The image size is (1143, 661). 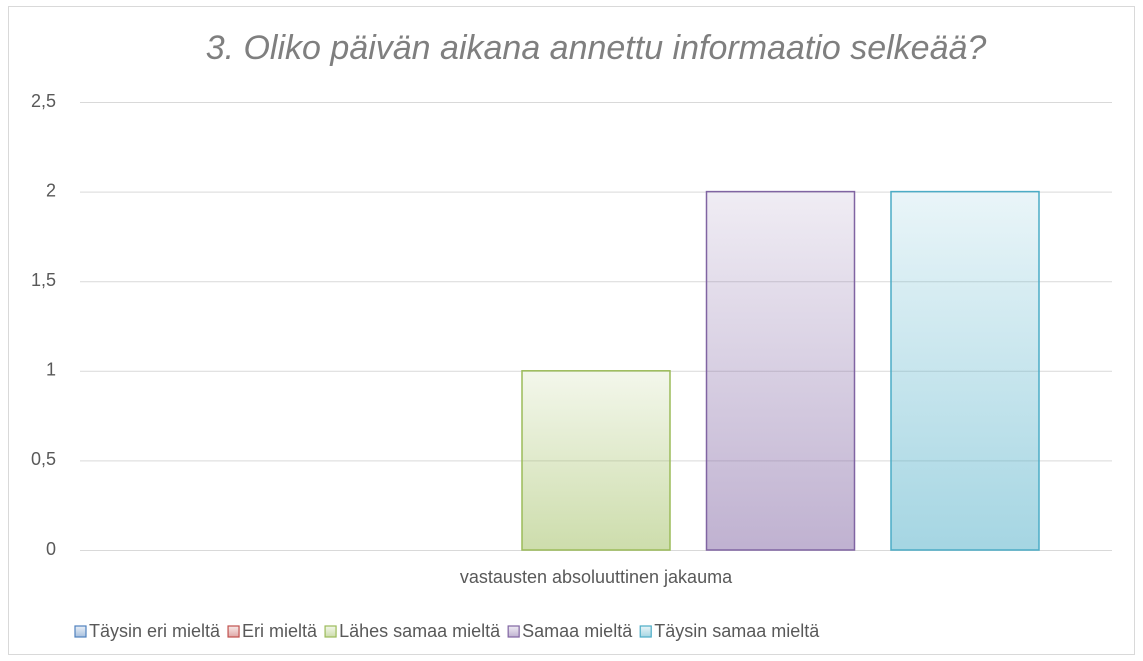 I want to click on legend-label: Lähes samaa mieltä, so click(x=420, y=631).